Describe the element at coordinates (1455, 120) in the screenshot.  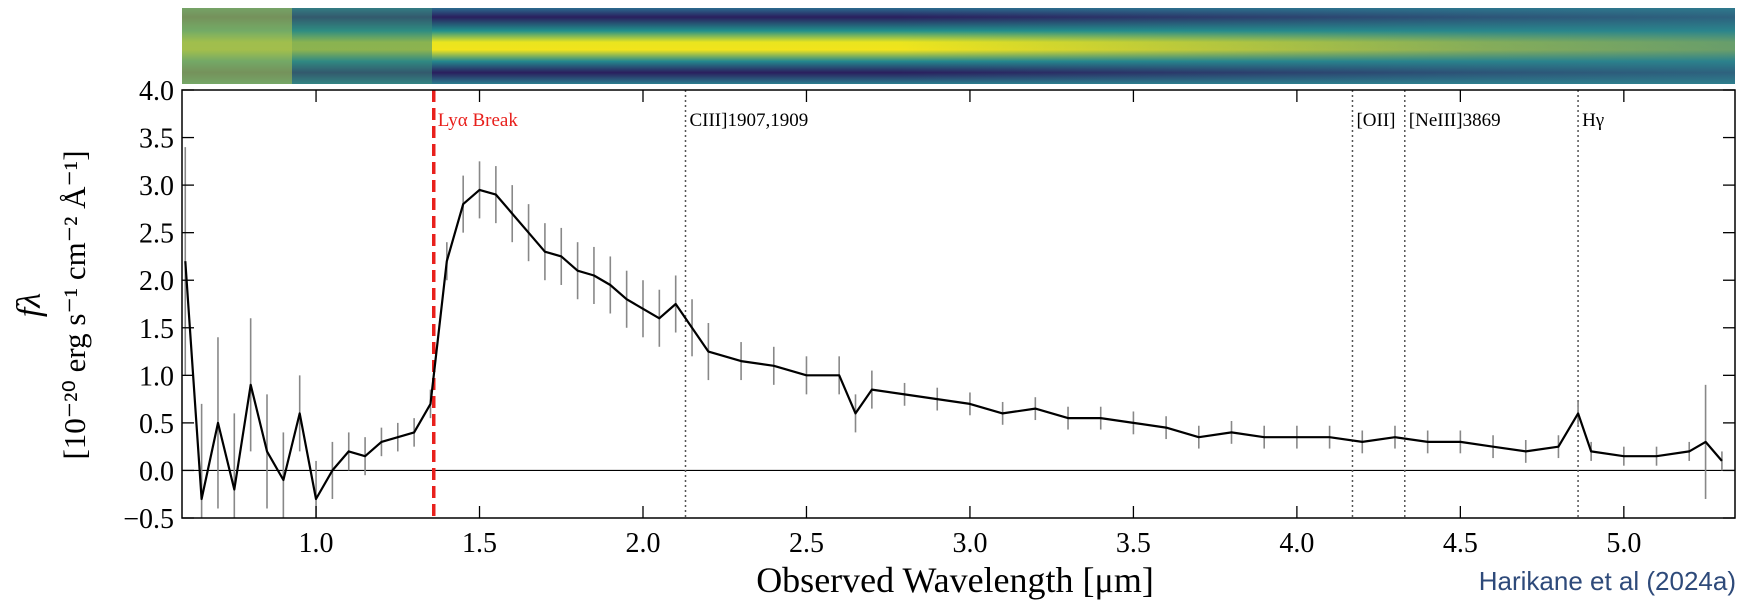
I see `spectral-line-label: [NeIII]3869` at that location.